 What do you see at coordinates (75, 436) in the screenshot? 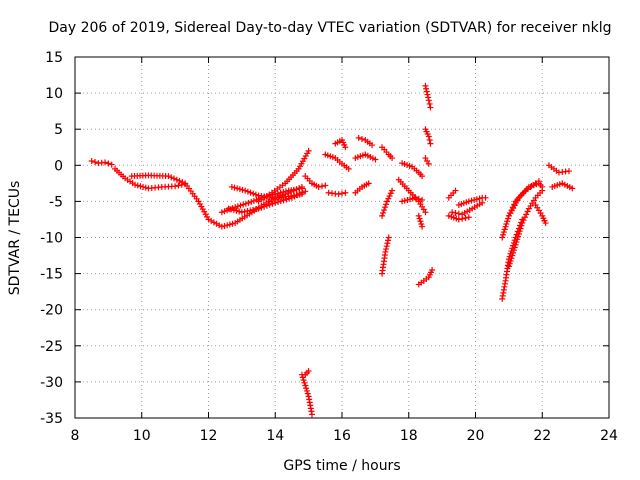
I see `x-tick-label: 8` at bounding box center [75, 436].